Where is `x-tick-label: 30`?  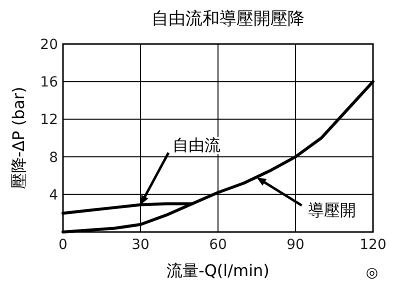 x-tick-label: 30 is located at coordinates (141, 245).